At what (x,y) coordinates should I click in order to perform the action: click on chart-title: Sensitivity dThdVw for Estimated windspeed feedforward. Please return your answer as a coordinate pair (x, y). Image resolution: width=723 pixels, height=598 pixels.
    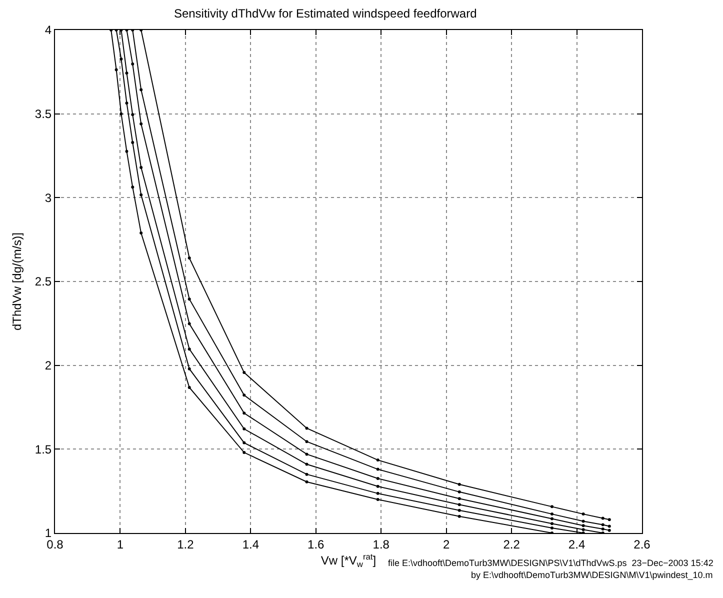
    Looking at the image, I should click on (325, 13).